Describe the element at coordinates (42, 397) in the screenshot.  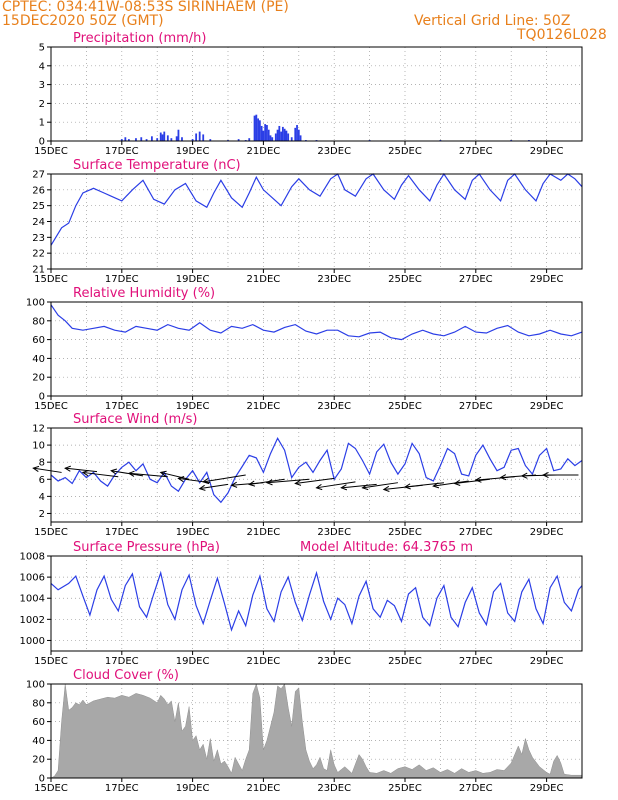
I see `y-tick-label: 0` at that location.